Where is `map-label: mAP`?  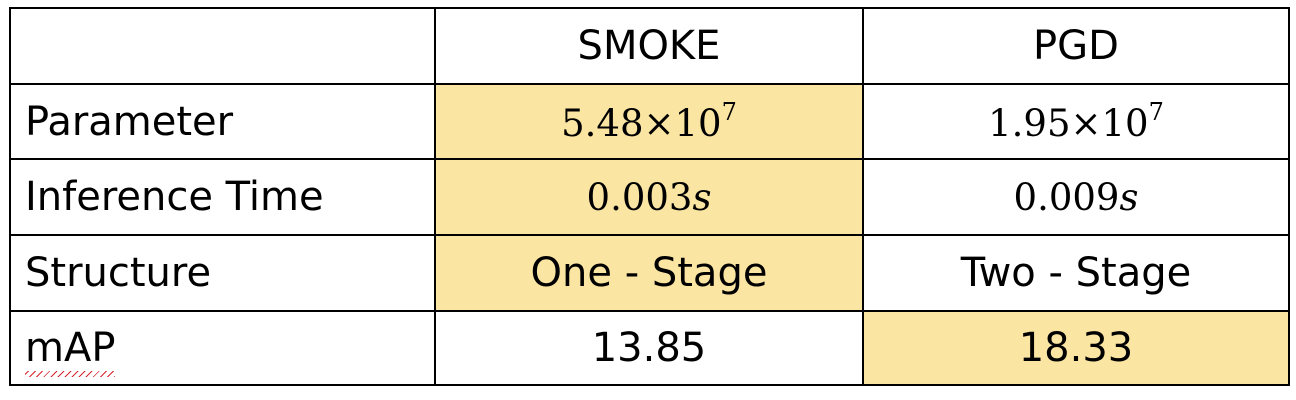
map-label: mAP is located at coordinates (70, 348).